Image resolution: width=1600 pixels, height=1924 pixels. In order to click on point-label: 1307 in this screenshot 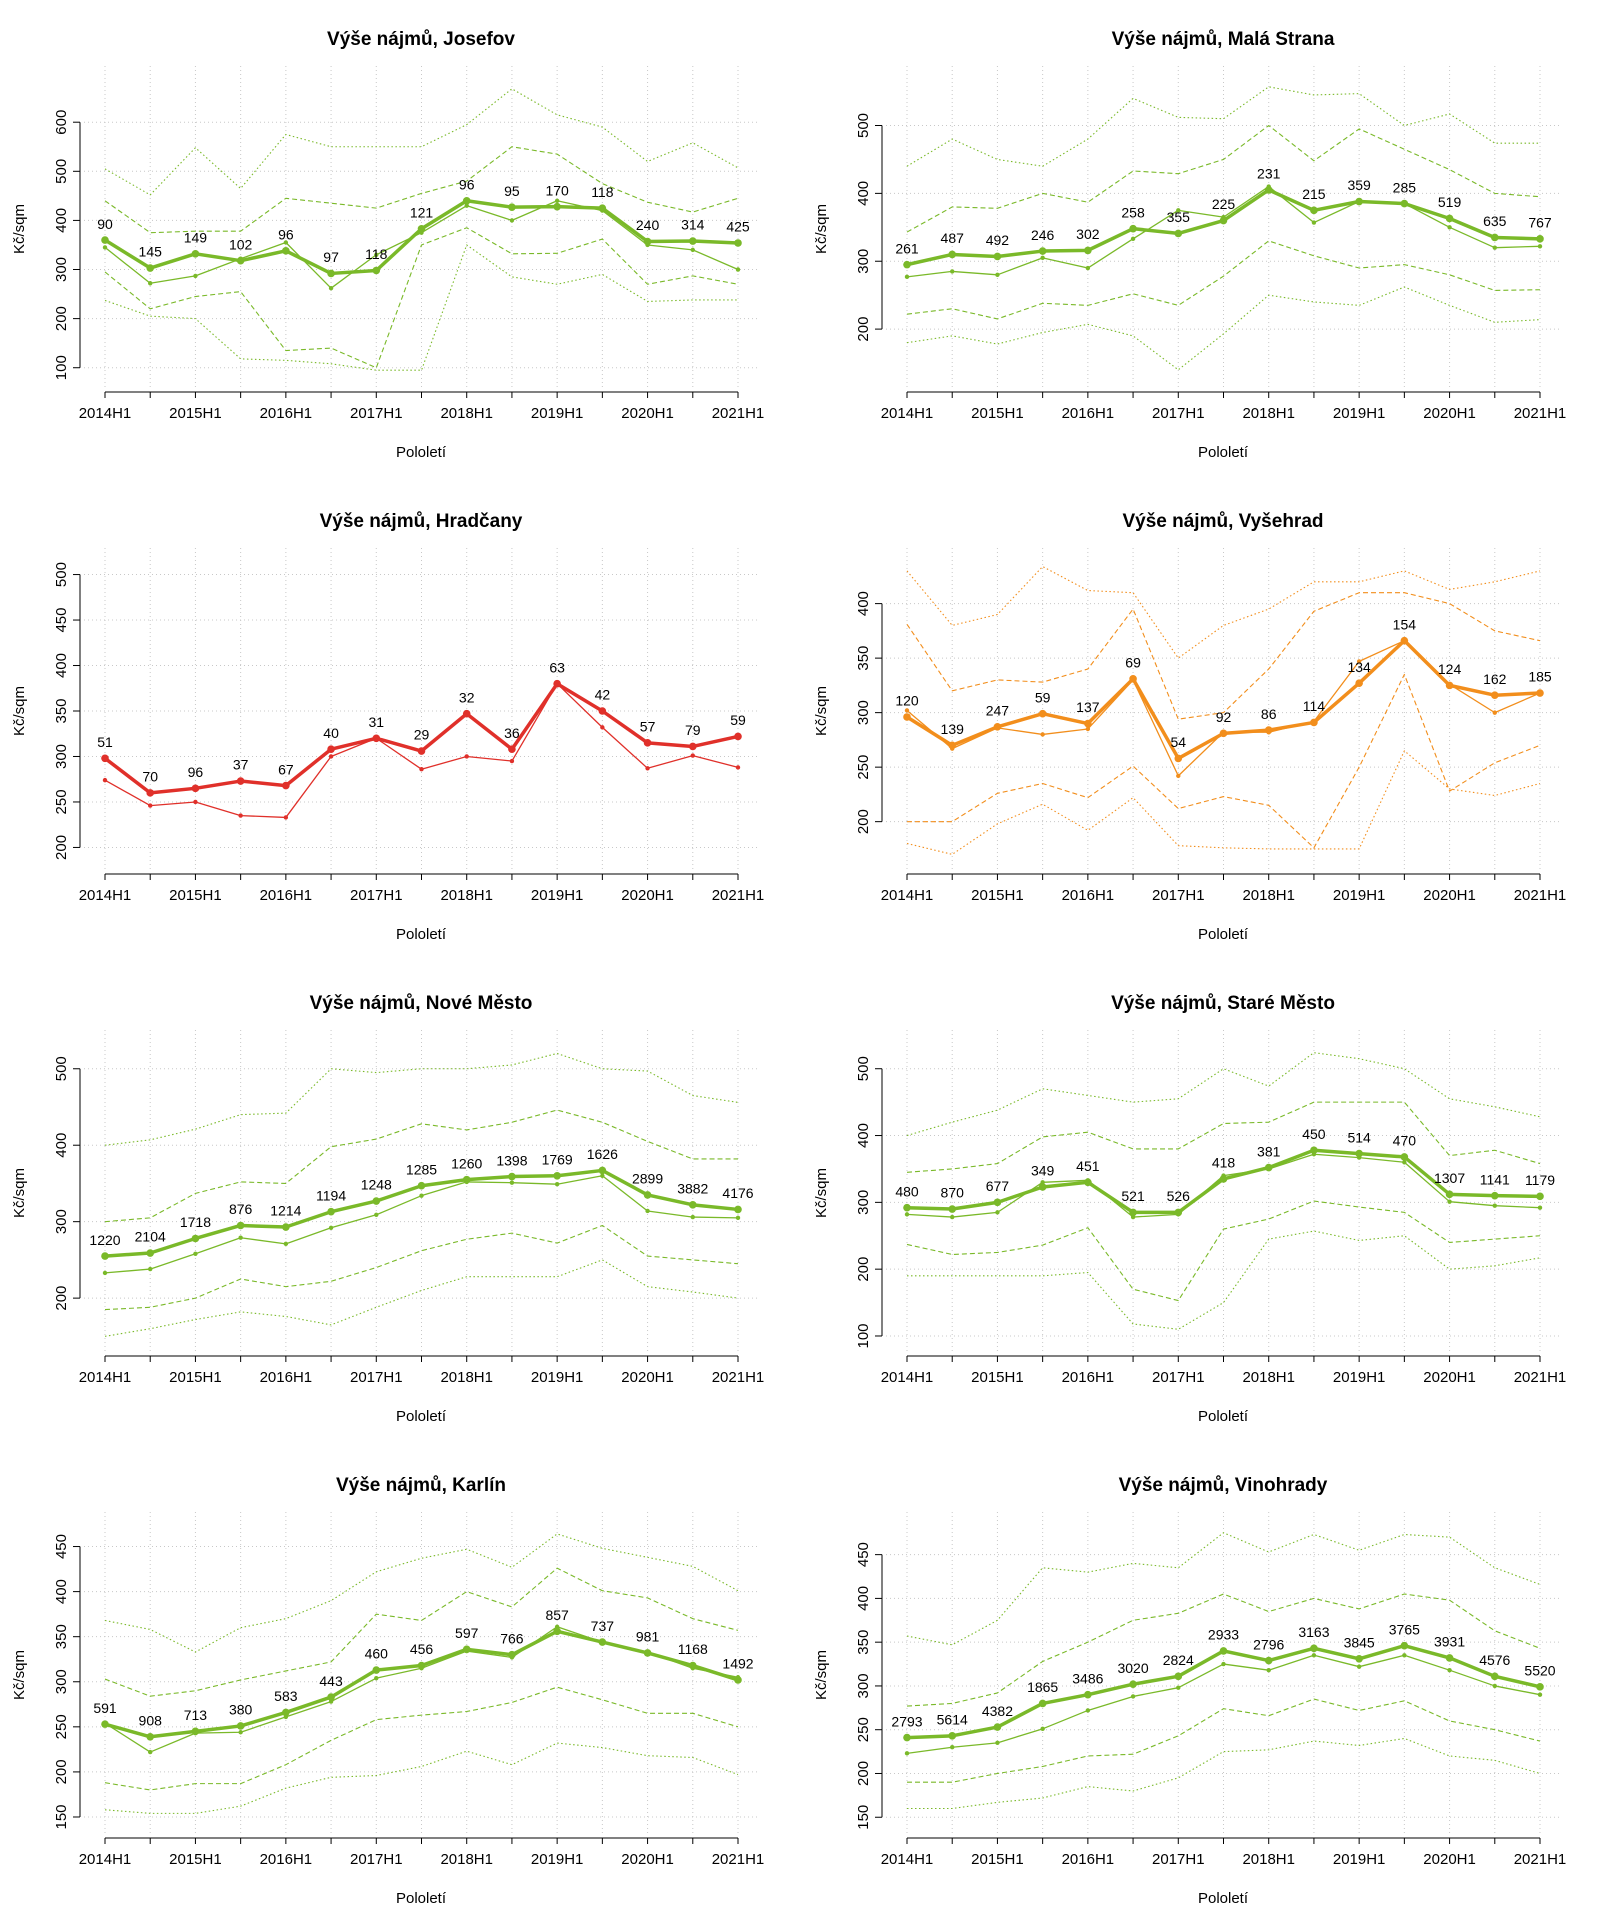, I will do `click(1449, 1178)`.